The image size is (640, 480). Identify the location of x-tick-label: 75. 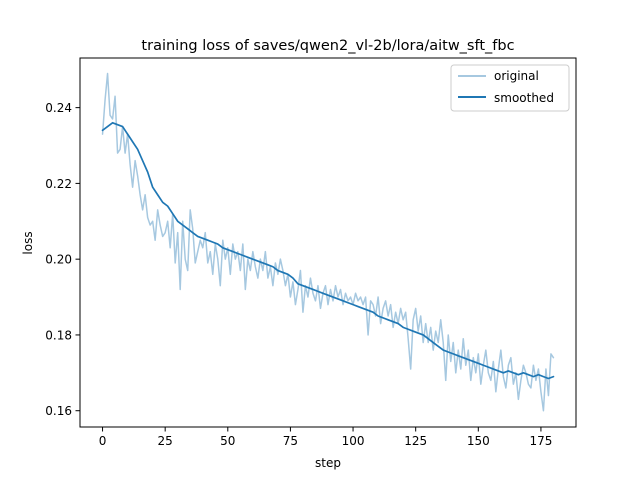
(290, 441).